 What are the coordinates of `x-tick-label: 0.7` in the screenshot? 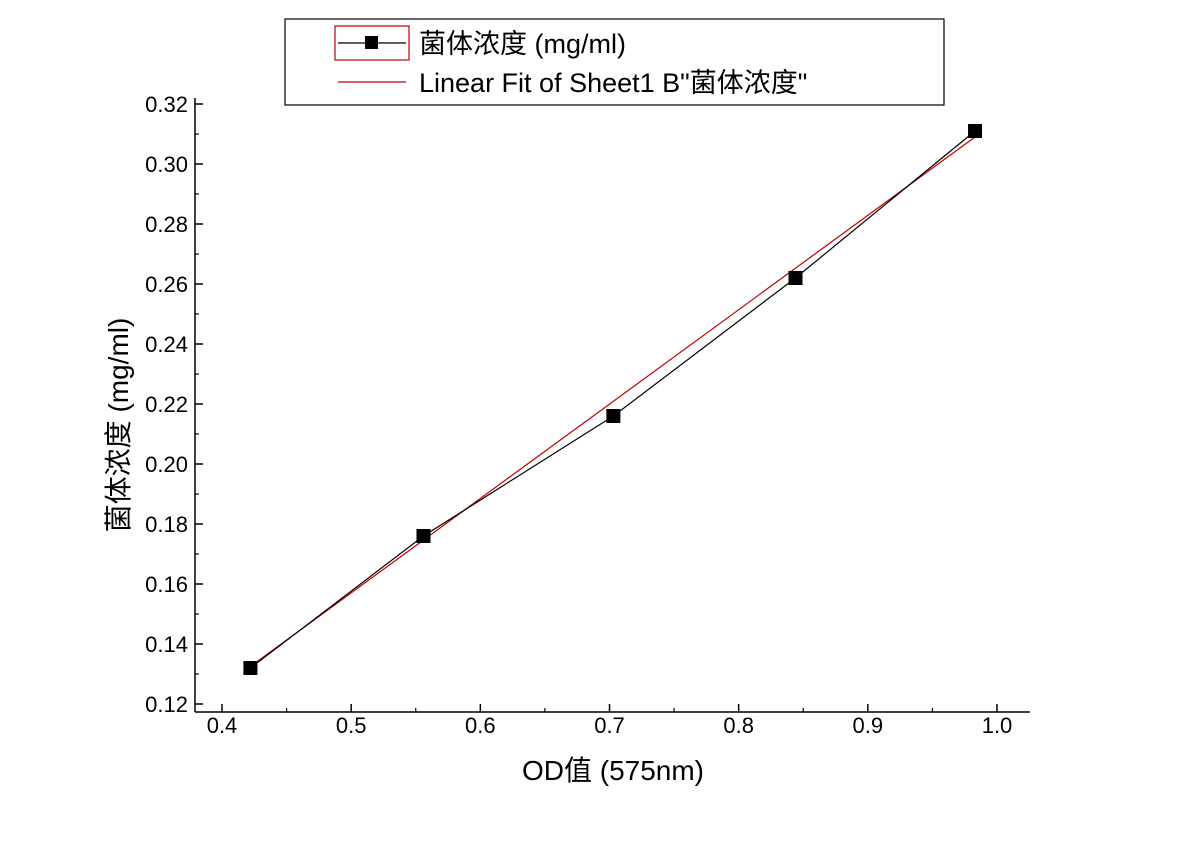 It's located at (609, 725).